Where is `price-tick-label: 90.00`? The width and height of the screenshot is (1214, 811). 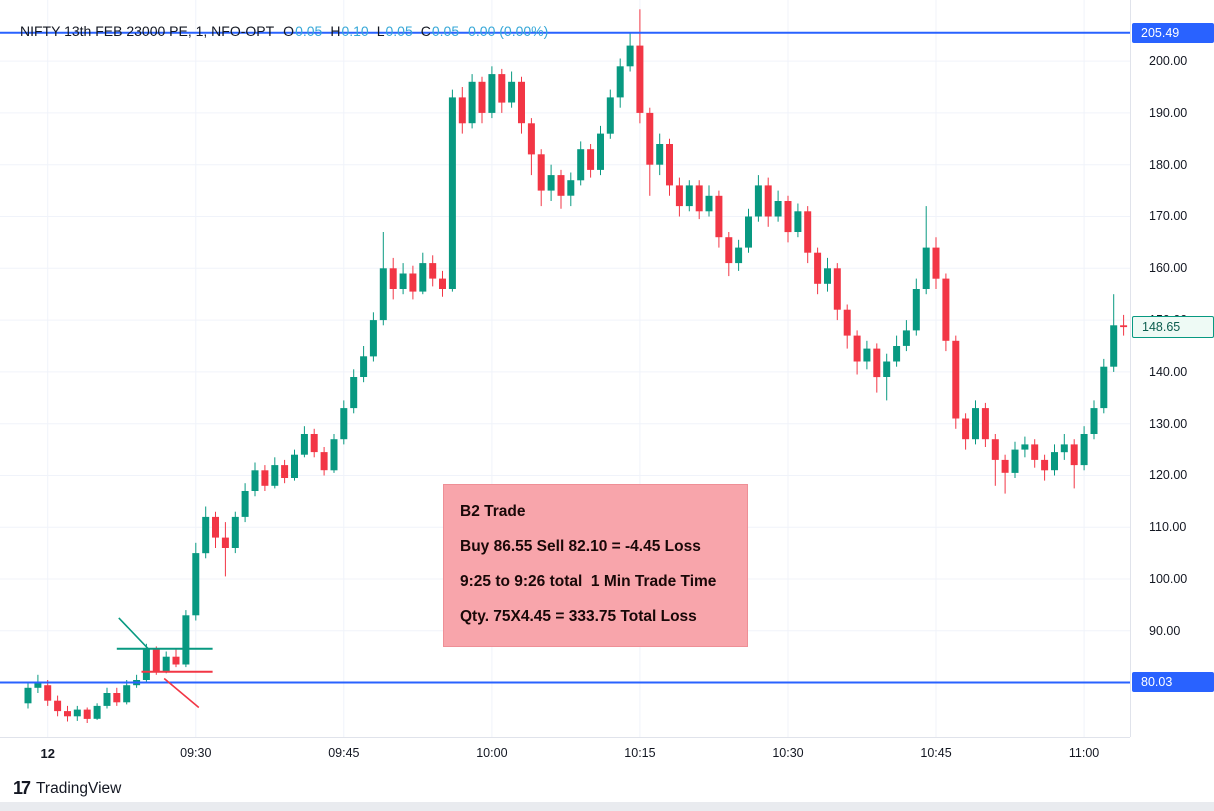
price-tick-label: 90.00 is located at coordinates (1165, 630).